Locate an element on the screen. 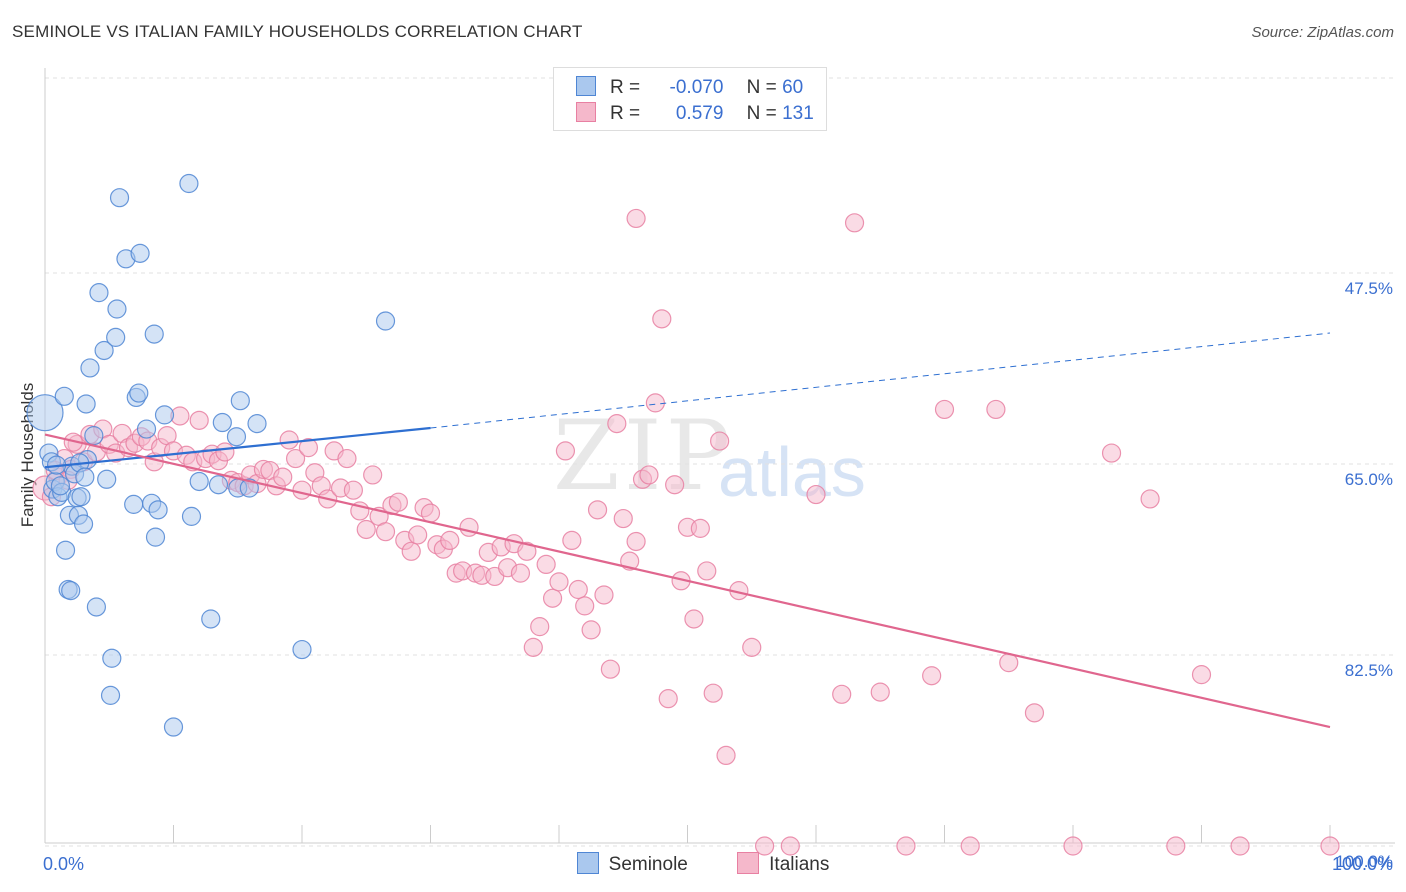  n-label: N = is located at coordinates (761, 87).